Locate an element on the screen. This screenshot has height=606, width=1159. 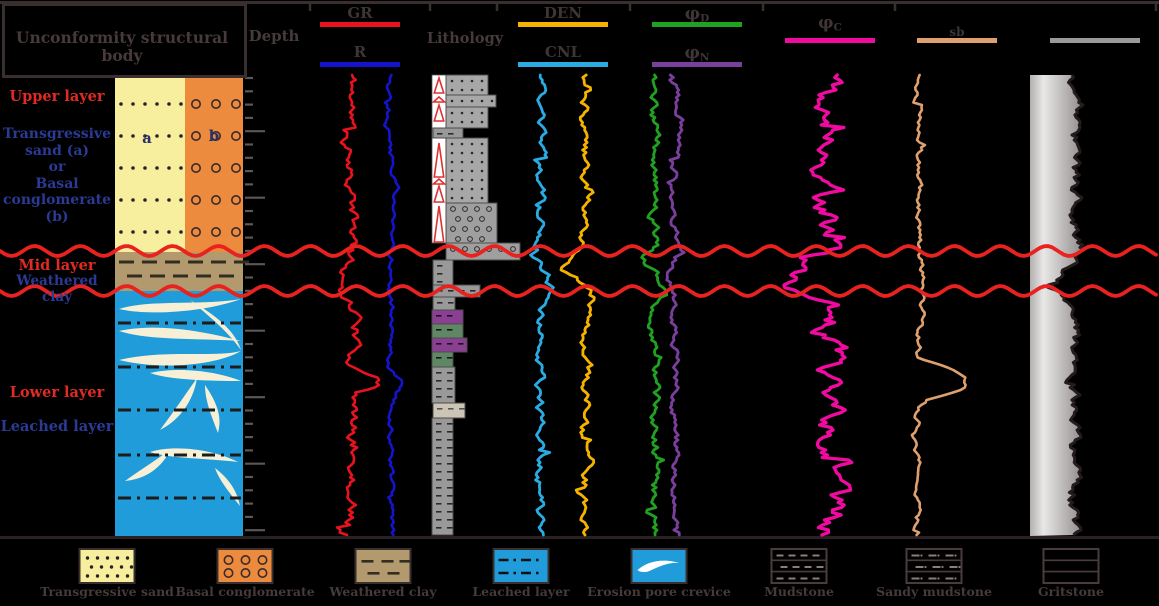
legend-label-leached-layer: Leached layer is located at coordinates (521, 591).